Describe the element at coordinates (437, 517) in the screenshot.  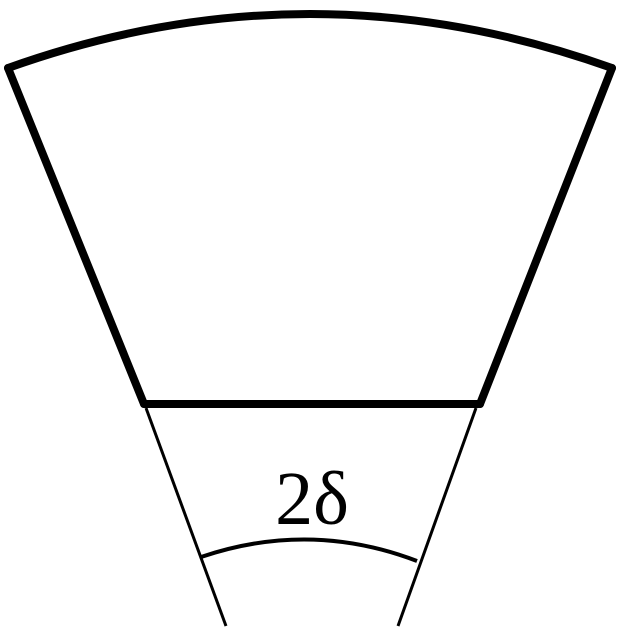
I see `extension-line-right` at that location.